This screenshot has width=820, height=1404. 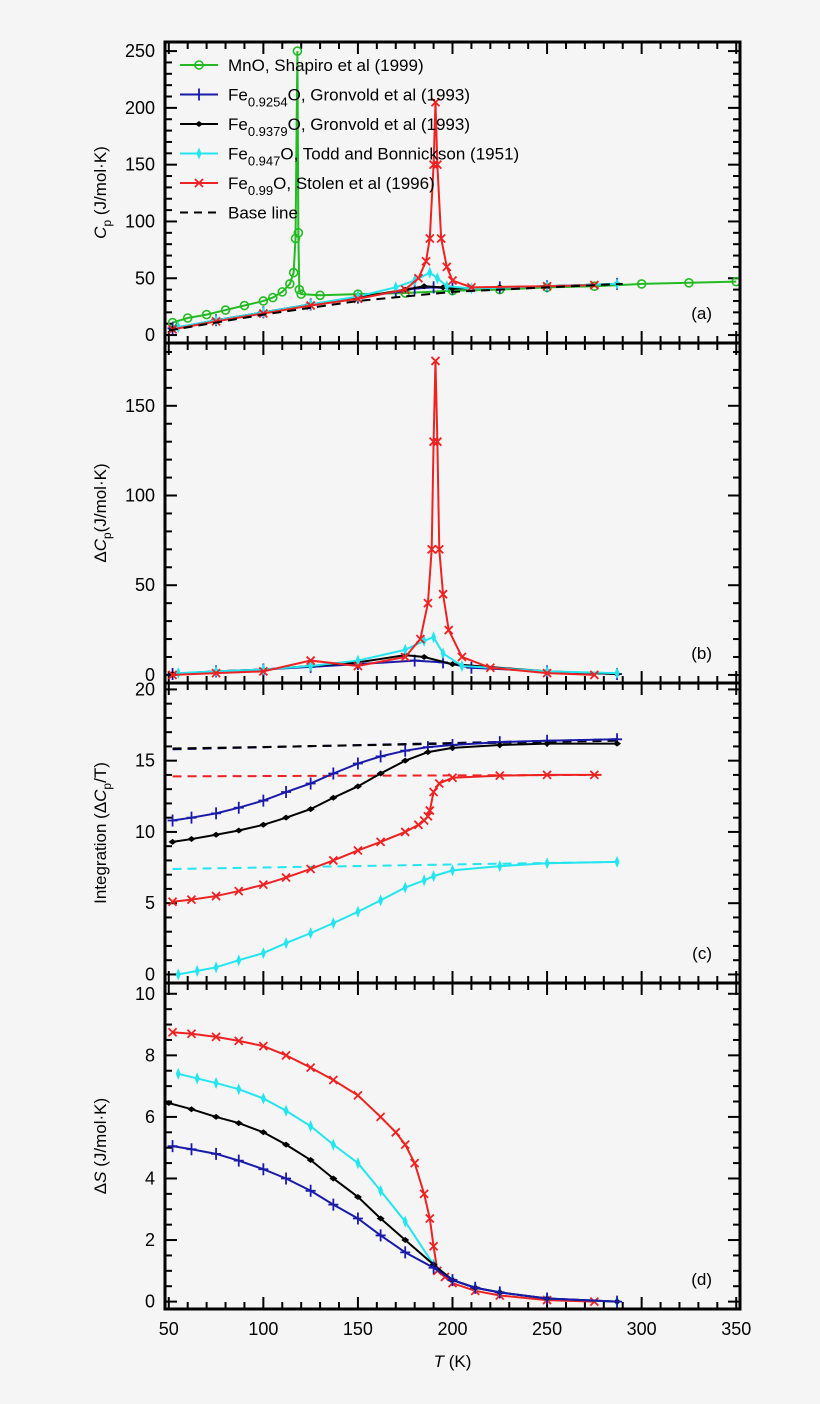 What do you see at coordinates (263, 1329) in the screenshot?
I see `x-tick-label: 100` at bounding box center [263, 1329].